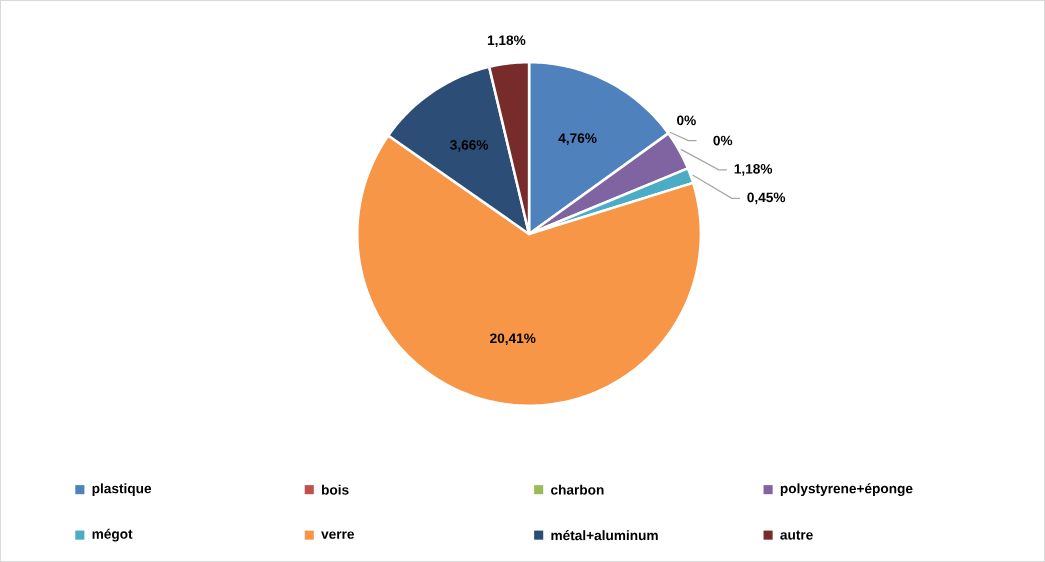 The height and width of the screenshot is (562, 1045). Describe the element at coordinates (766, 198) in the screenshot. I see `data-label: 0,45%` at that location.